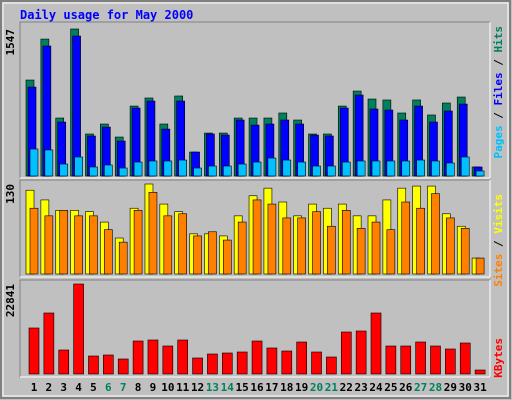  I want to click on legend: Pages / Files / Hits, so click(498, 92).